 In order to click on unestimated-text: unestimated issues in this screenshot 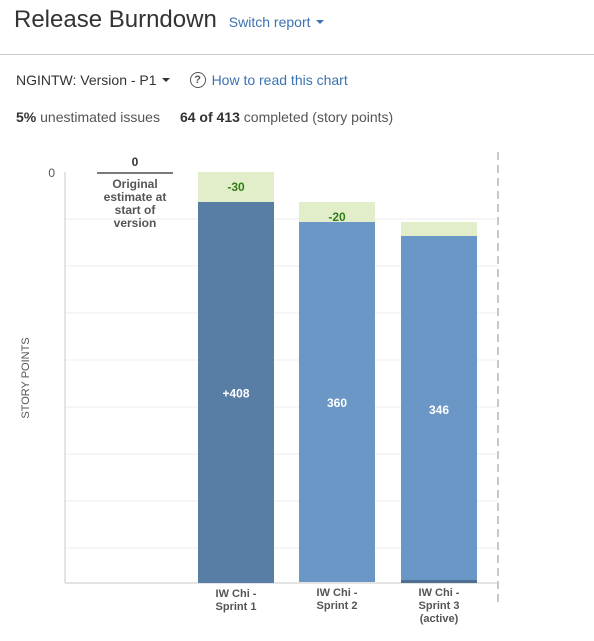, I will do `click(100, 117)`.